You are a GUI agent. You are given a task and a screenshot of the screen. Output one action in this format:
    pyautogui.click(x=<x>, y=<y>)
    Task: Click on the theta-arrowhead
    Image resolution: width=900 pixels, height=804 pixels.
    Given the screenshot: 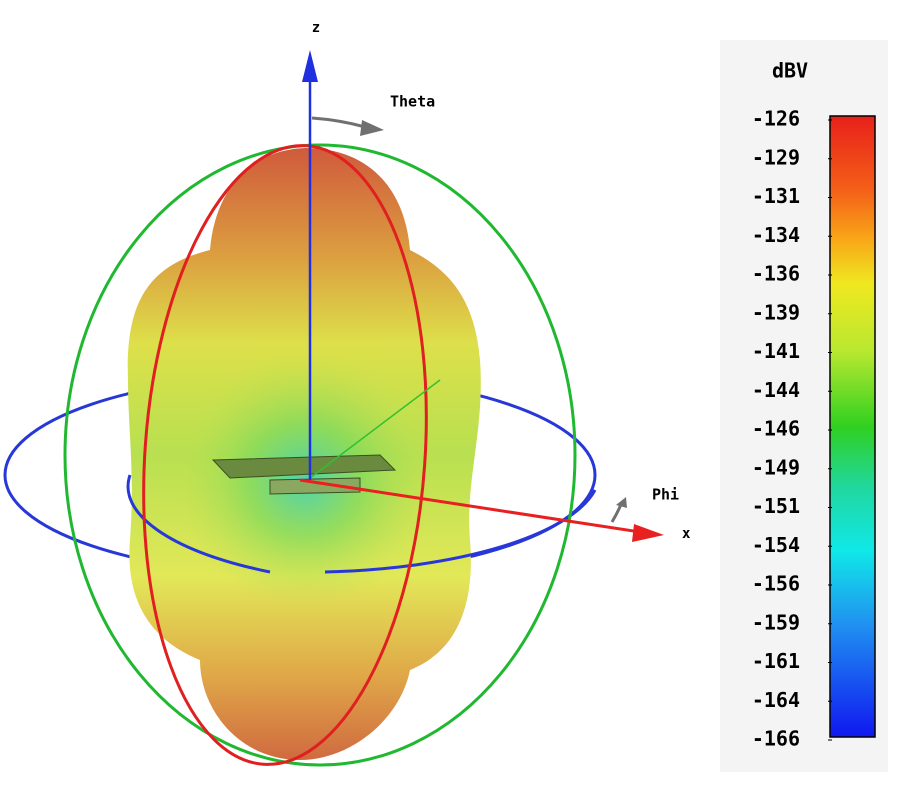 What is the action you would take?
    pyautogui.click(x=372, y=128)
    